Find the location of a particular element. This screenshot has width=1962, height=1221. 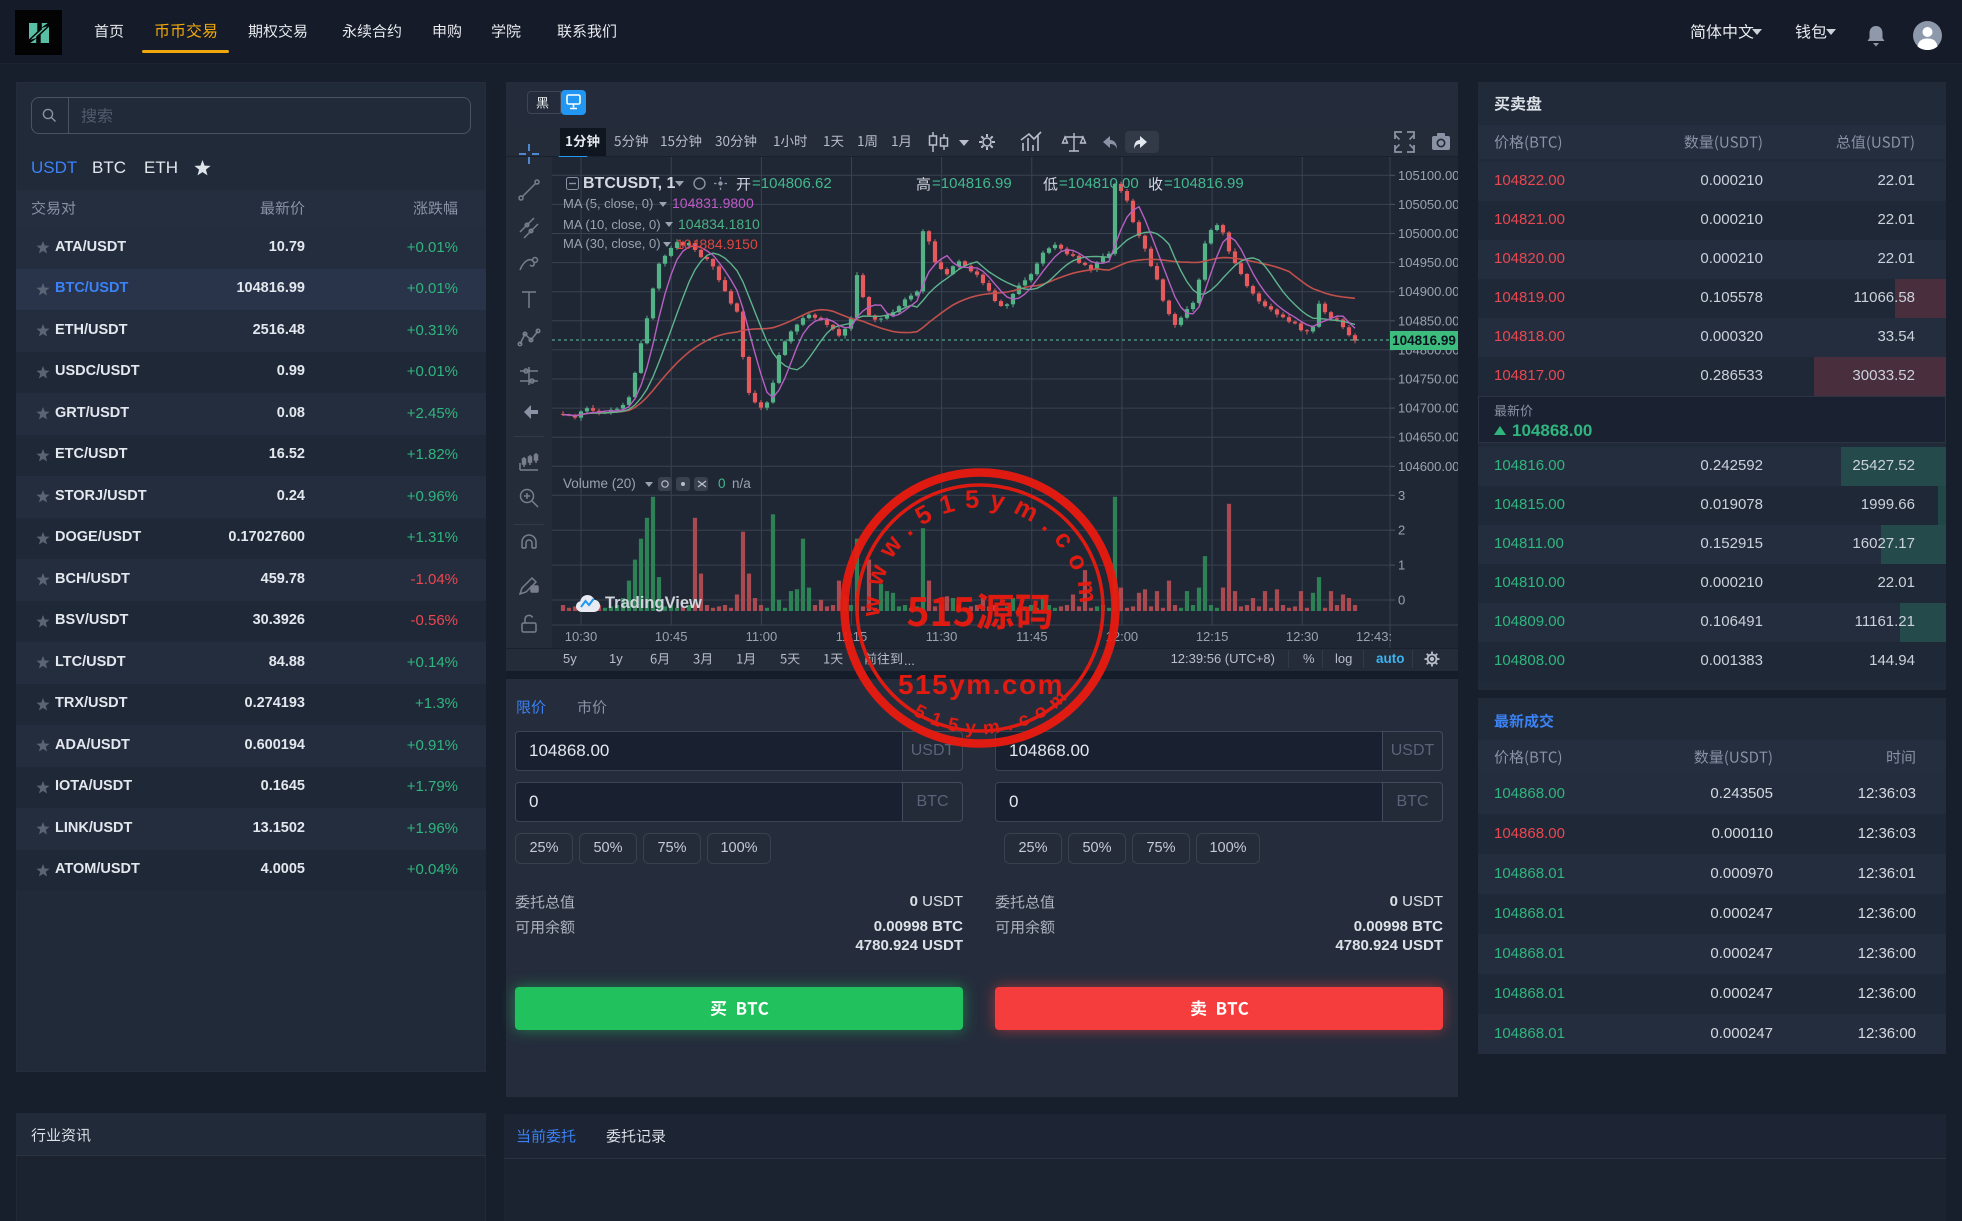

svg-text: 10:30 is located at coordinates (581, 636).